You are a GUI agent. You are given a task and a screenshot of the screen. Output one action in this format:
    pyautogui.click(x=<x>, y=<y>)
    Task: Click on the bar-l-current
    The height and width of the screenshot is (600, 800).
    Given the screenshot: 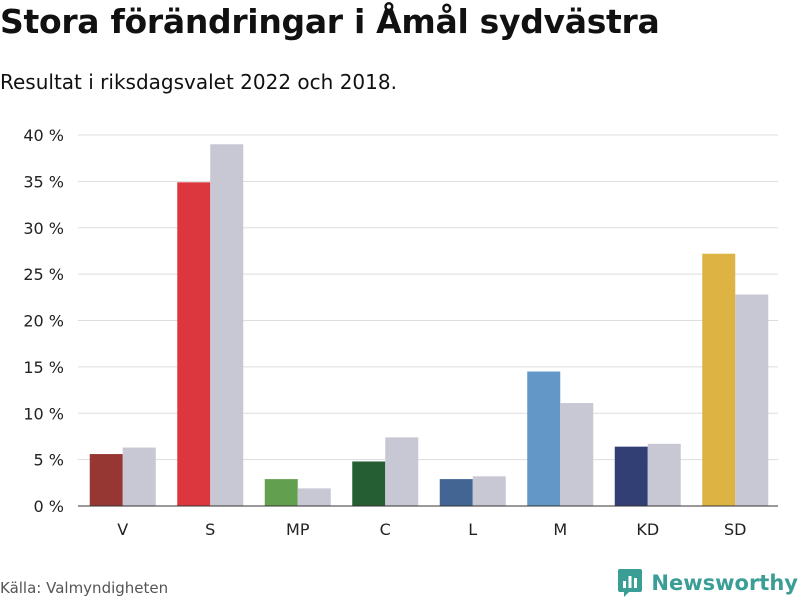 What is the action you would take?
    pyautogui.click(x=456, y=492)
    